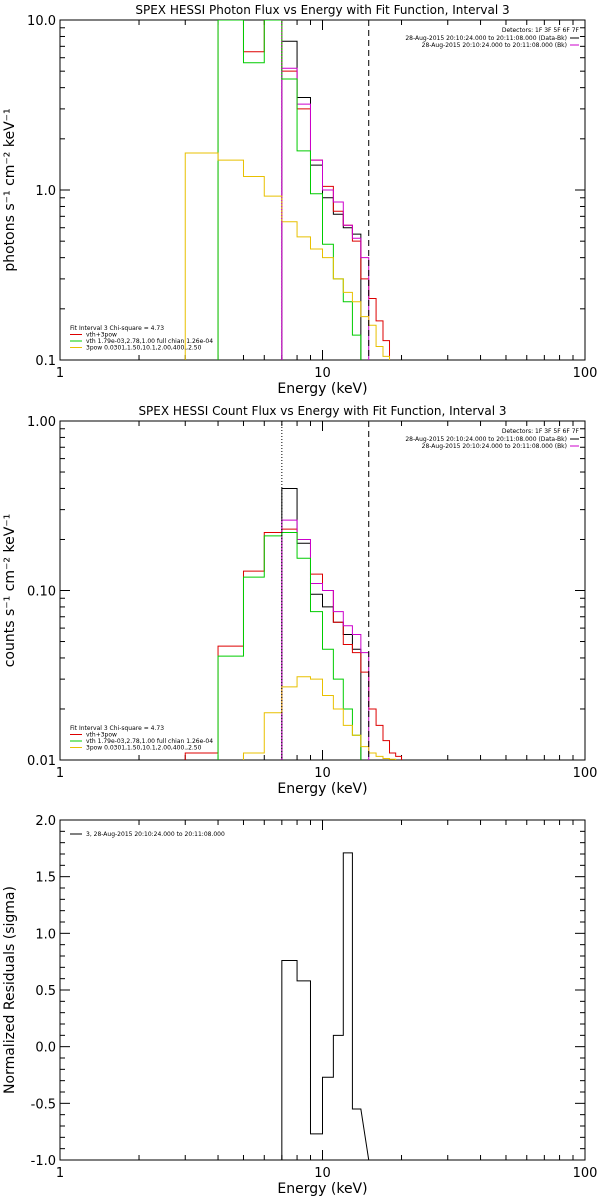 The image size is (600, 1200). I want to click on y-axis-title: counts s⁻¹ cm⁻² keV⁻¹, so click(10, 591).